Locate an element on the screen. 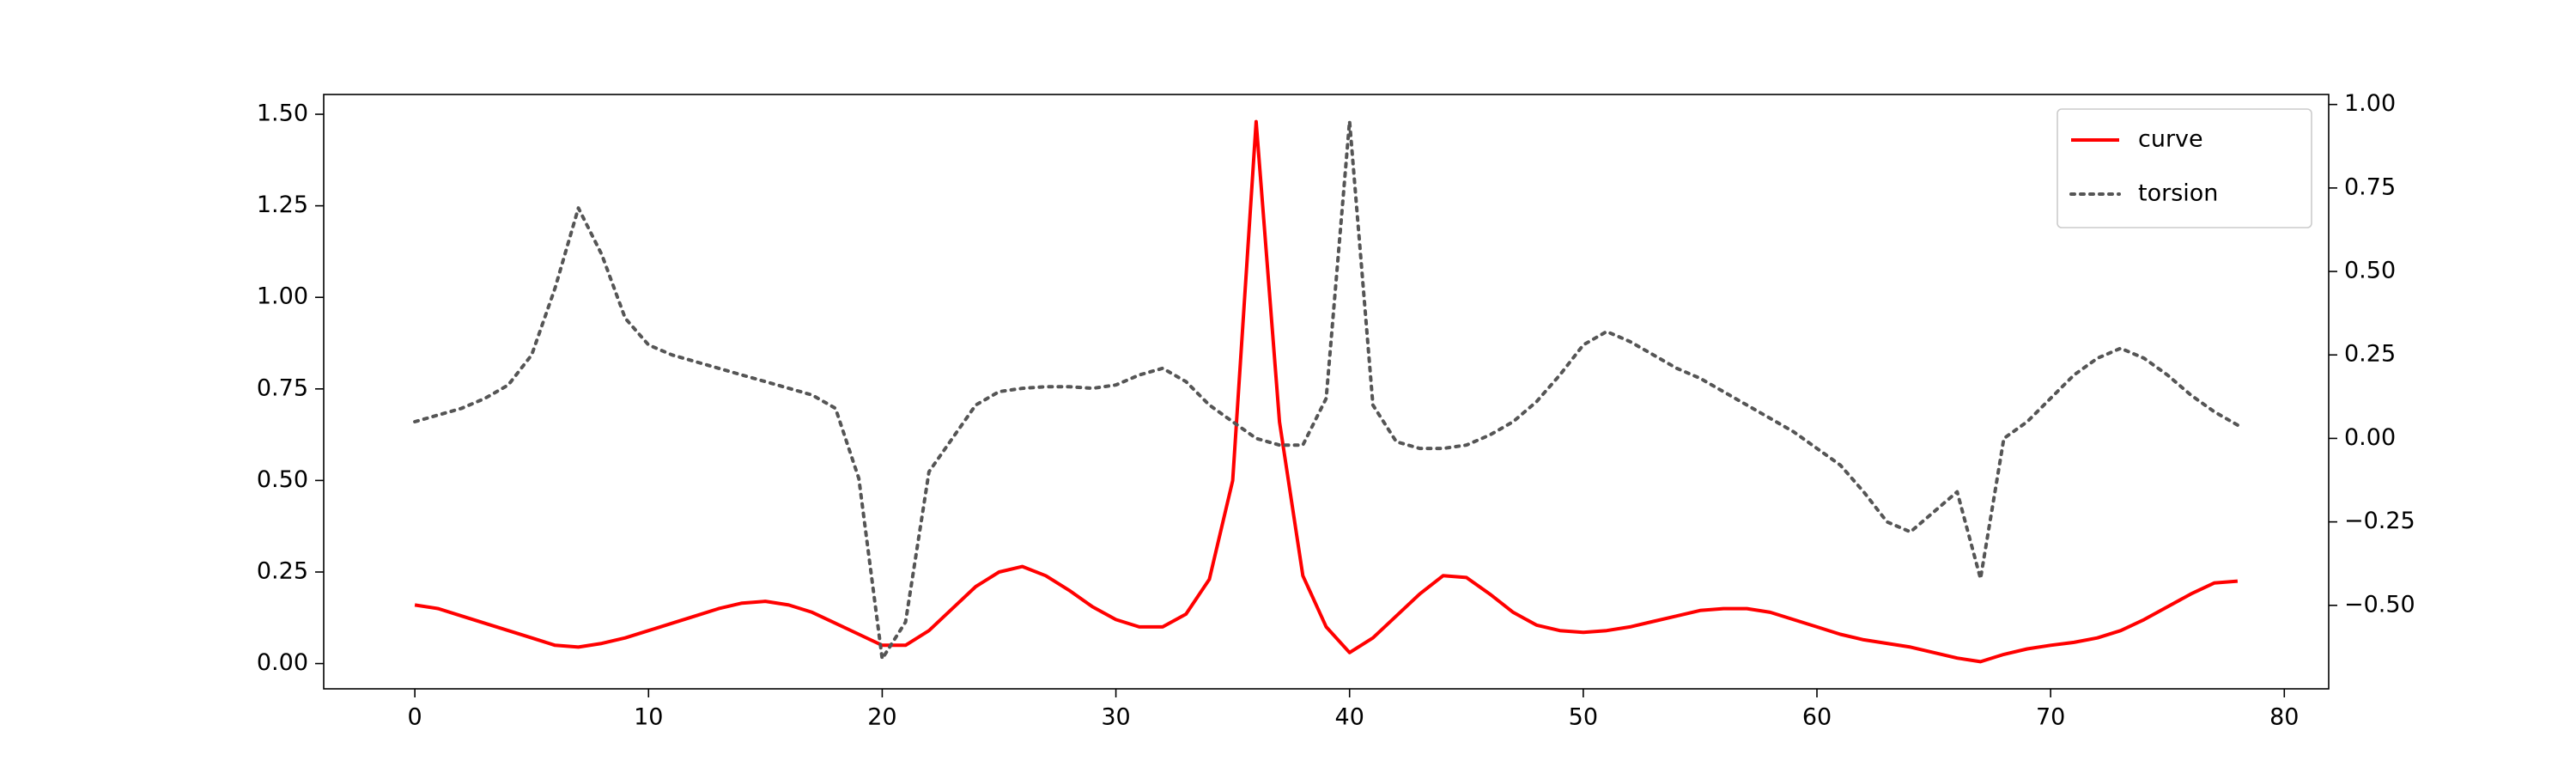  x-tick-label: 60 is located at coordinates (1817, 717).